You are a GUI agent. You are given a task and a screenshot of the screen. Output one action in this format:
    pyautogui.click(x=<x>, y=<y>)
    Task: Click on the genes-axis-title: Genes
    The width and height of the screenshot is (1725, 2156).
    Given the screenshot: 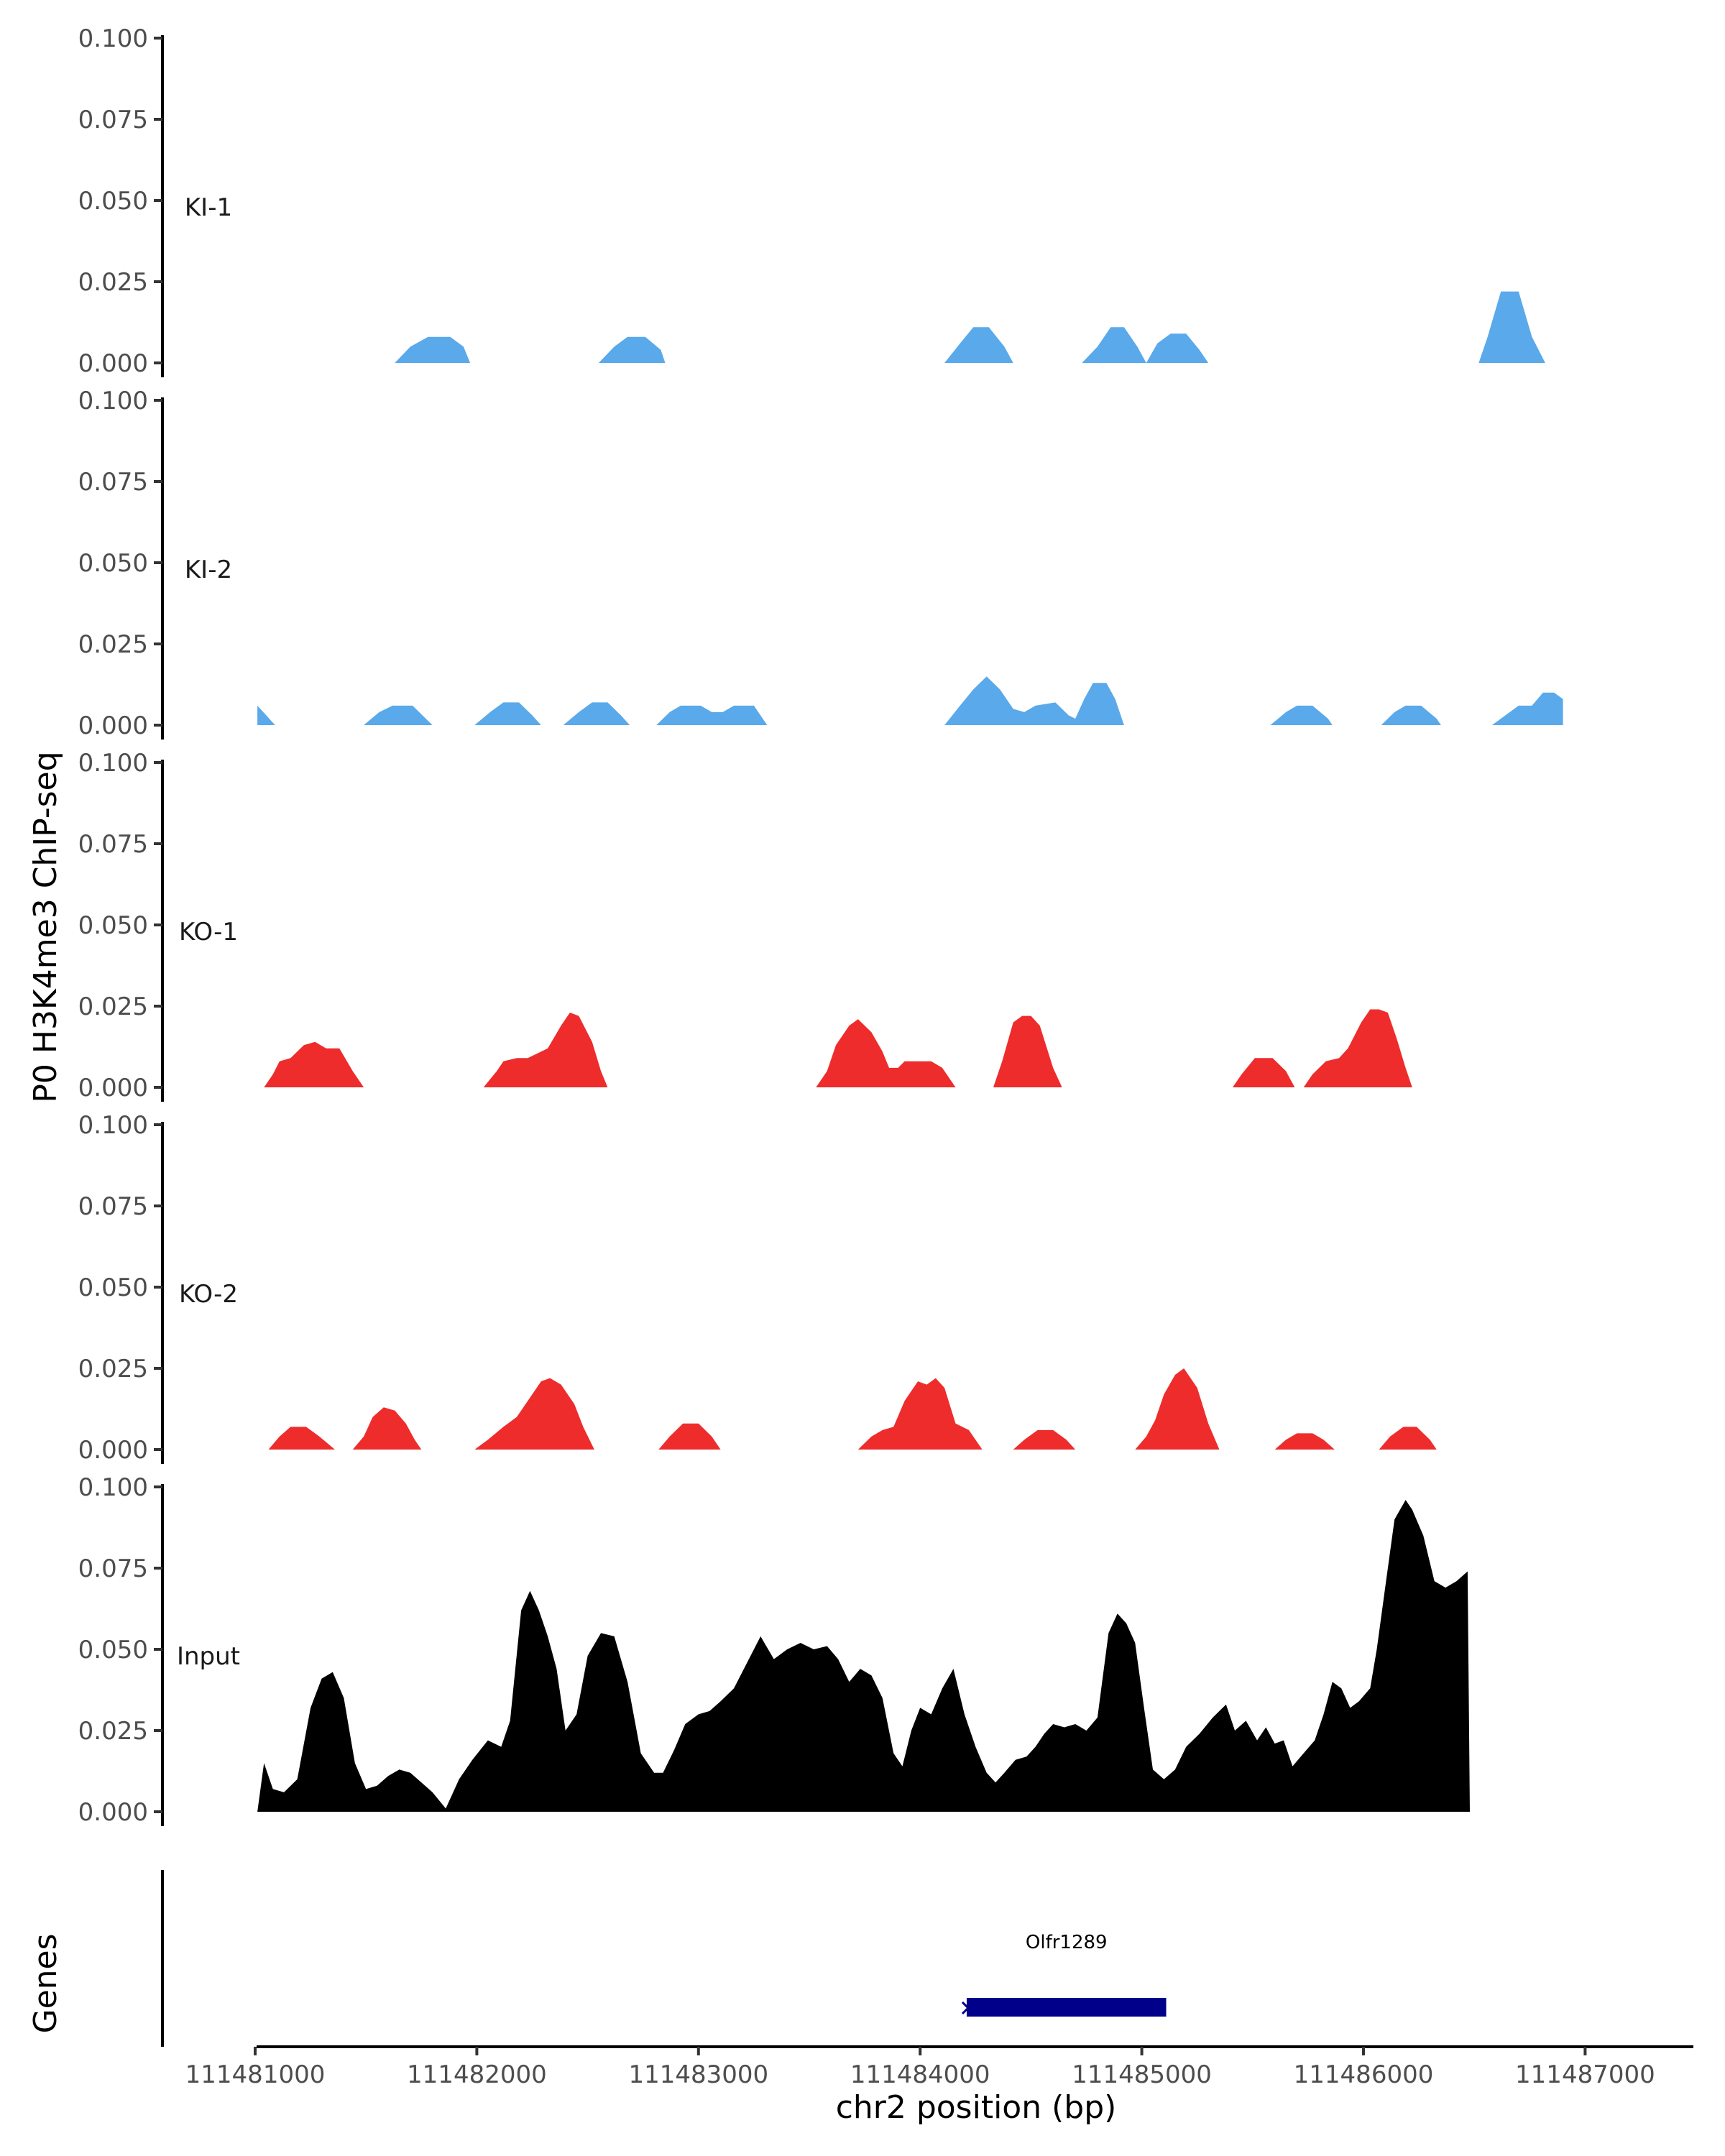 What is the action you would take?
    pyautogui.click(x=45, y=1983)
    